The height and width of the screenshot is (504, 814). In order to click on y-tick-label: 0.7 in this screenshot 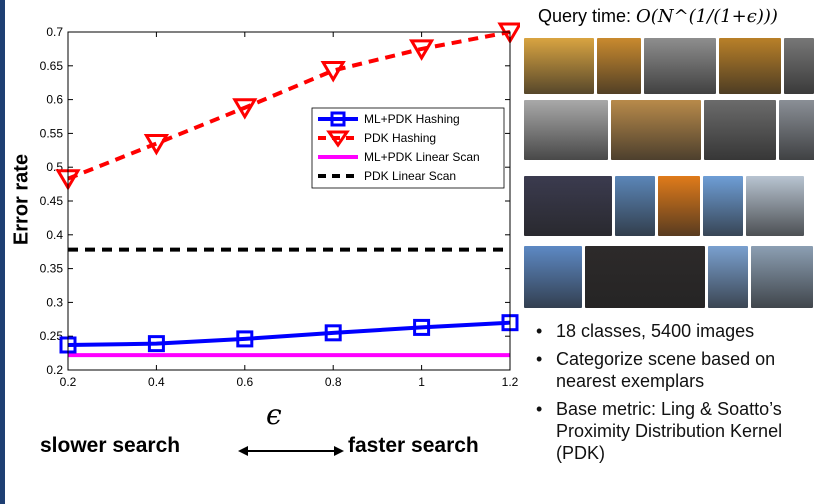, I will do `click(54, 32)`.